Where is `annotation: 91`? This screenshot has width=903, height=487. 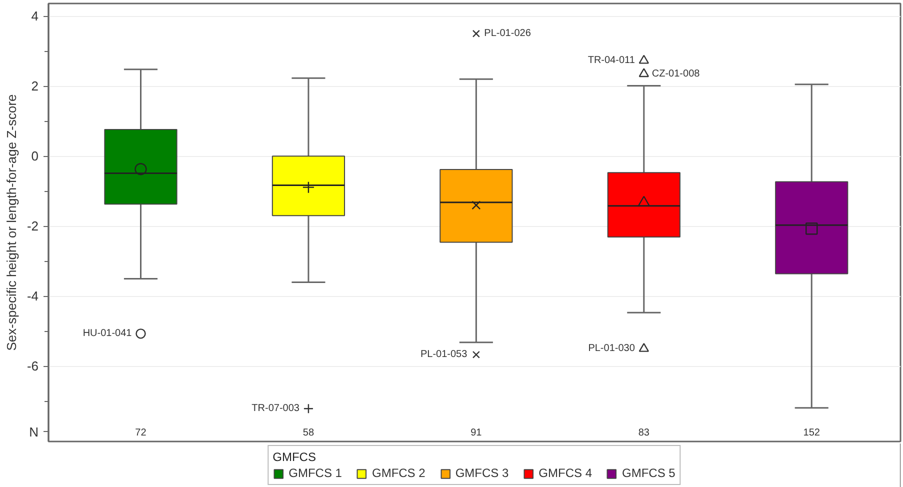 annotation: 91 is located at coordinates (476, 432).